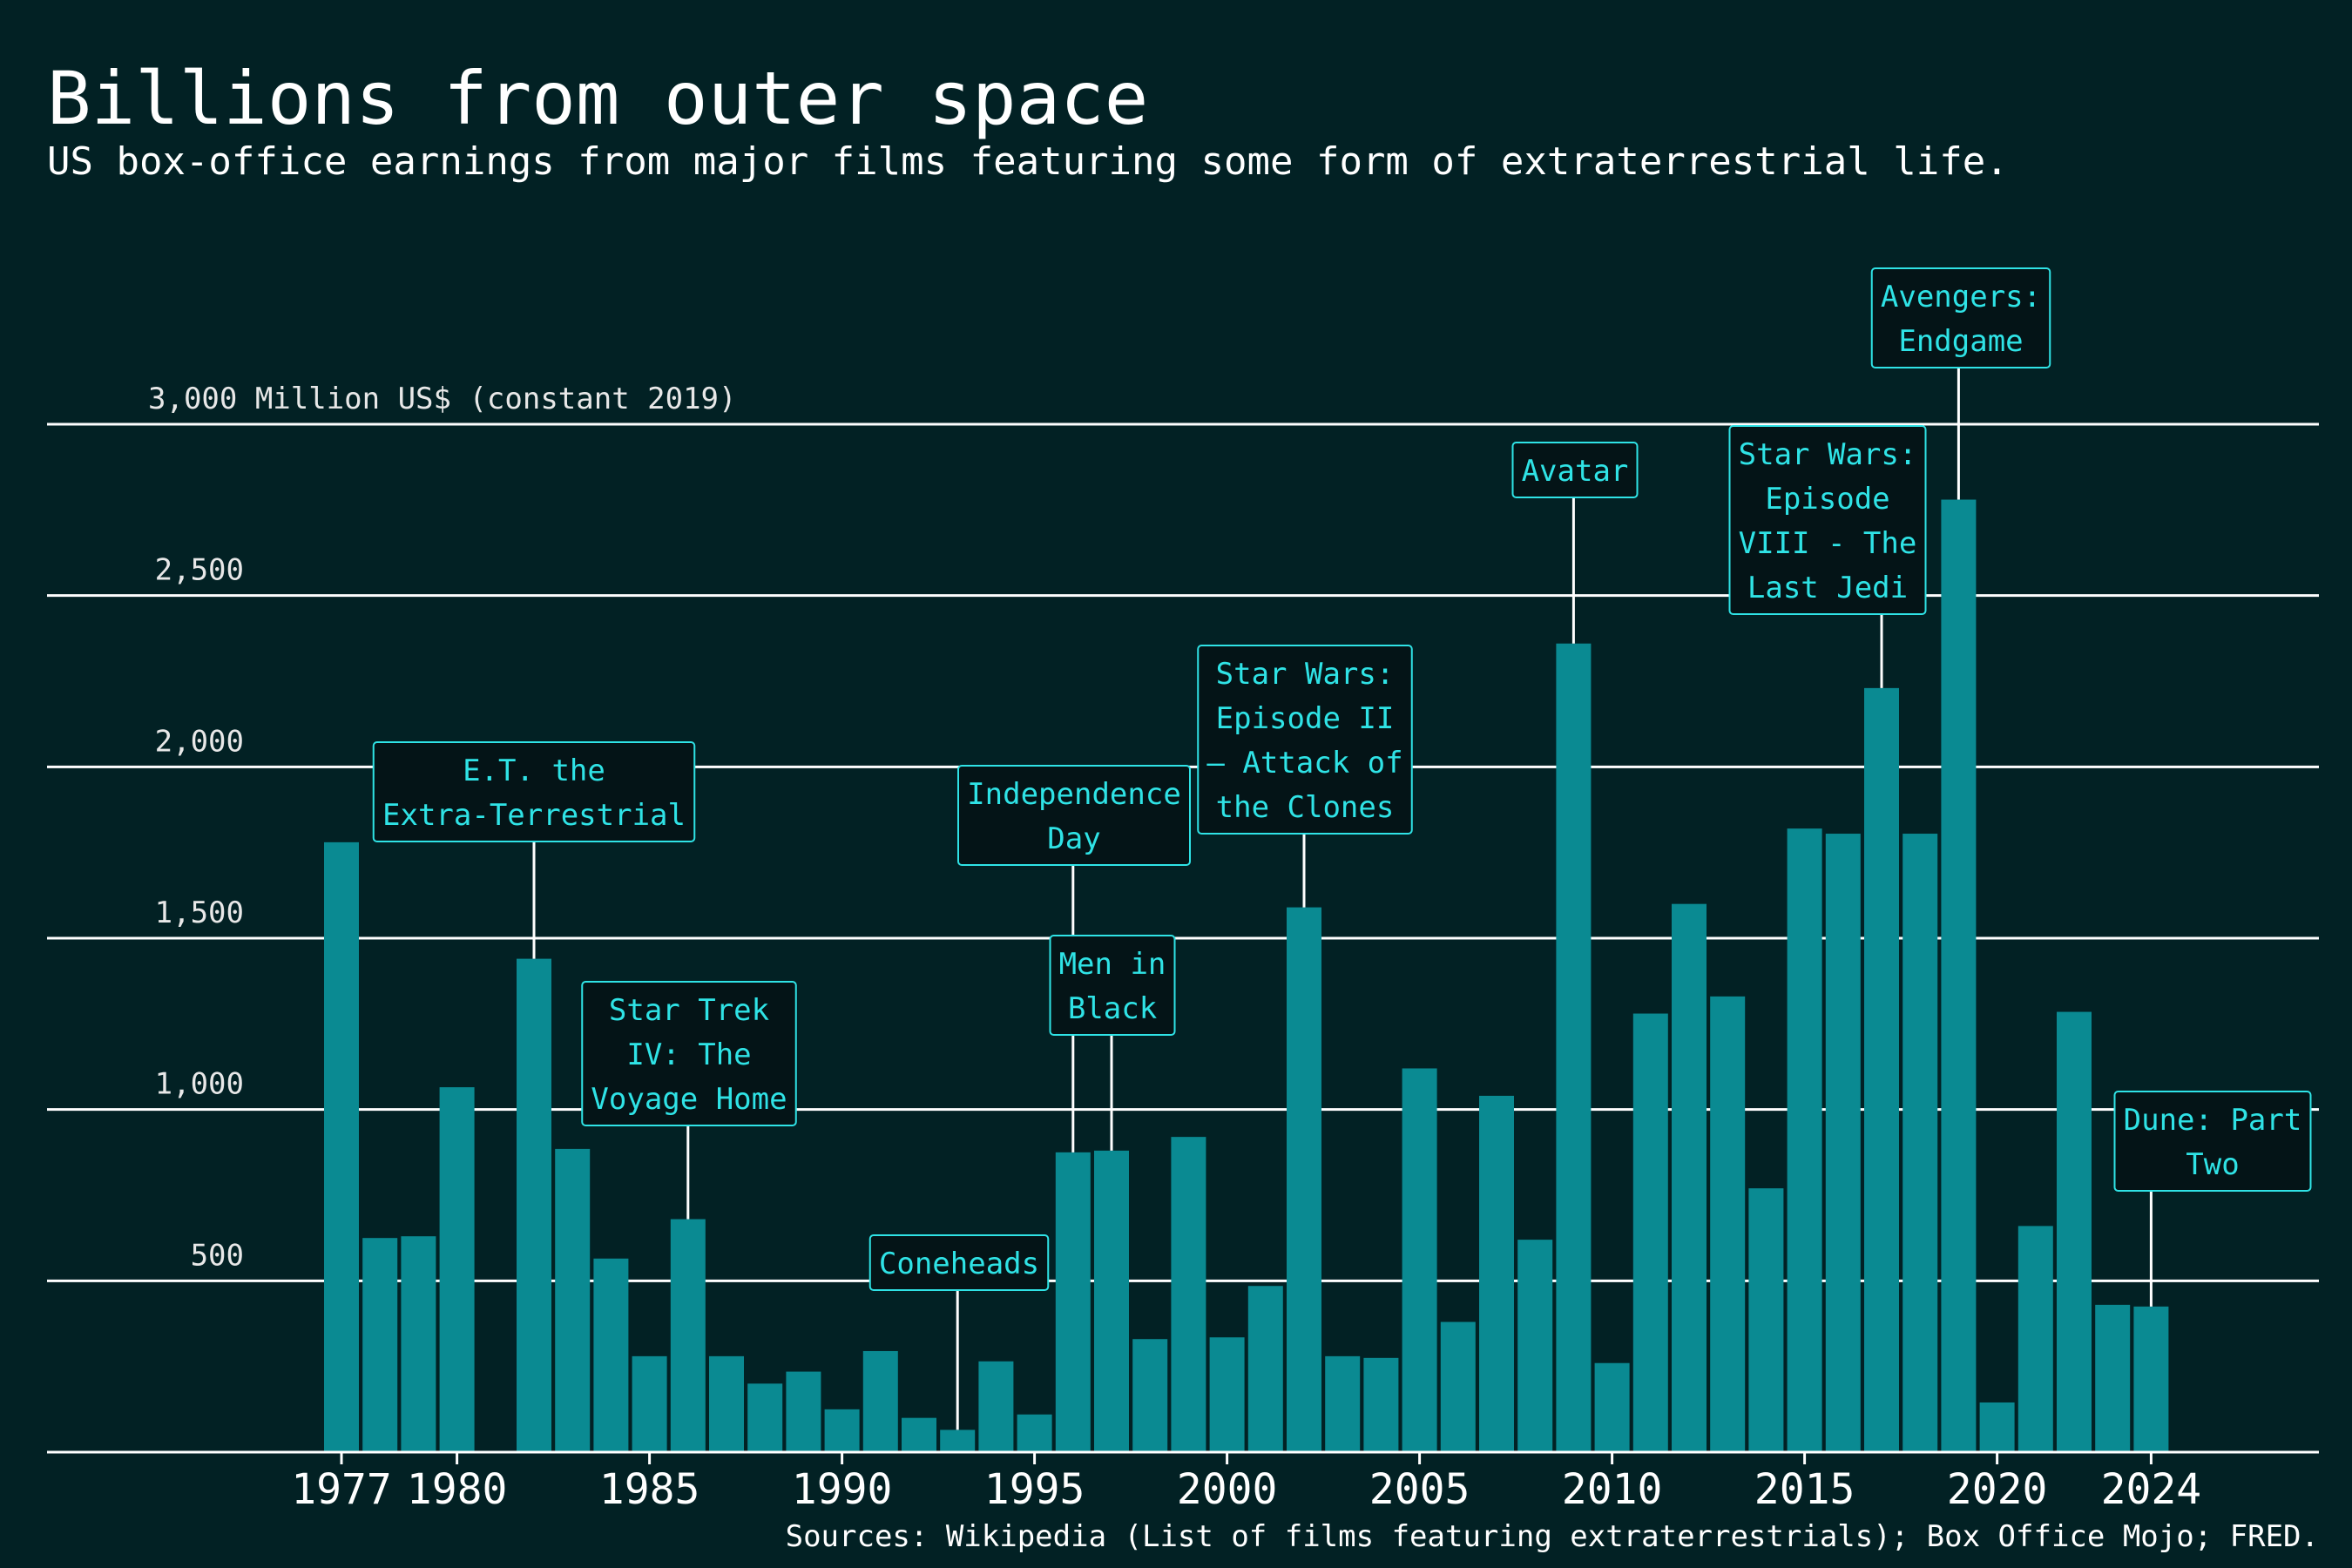 The image size is (2352, 1568). What do you see at coordinates (1961, 383) in the screenshot?
I see `annotation-2019: Avengers: Endgame` at bounding box center [1961, 383].